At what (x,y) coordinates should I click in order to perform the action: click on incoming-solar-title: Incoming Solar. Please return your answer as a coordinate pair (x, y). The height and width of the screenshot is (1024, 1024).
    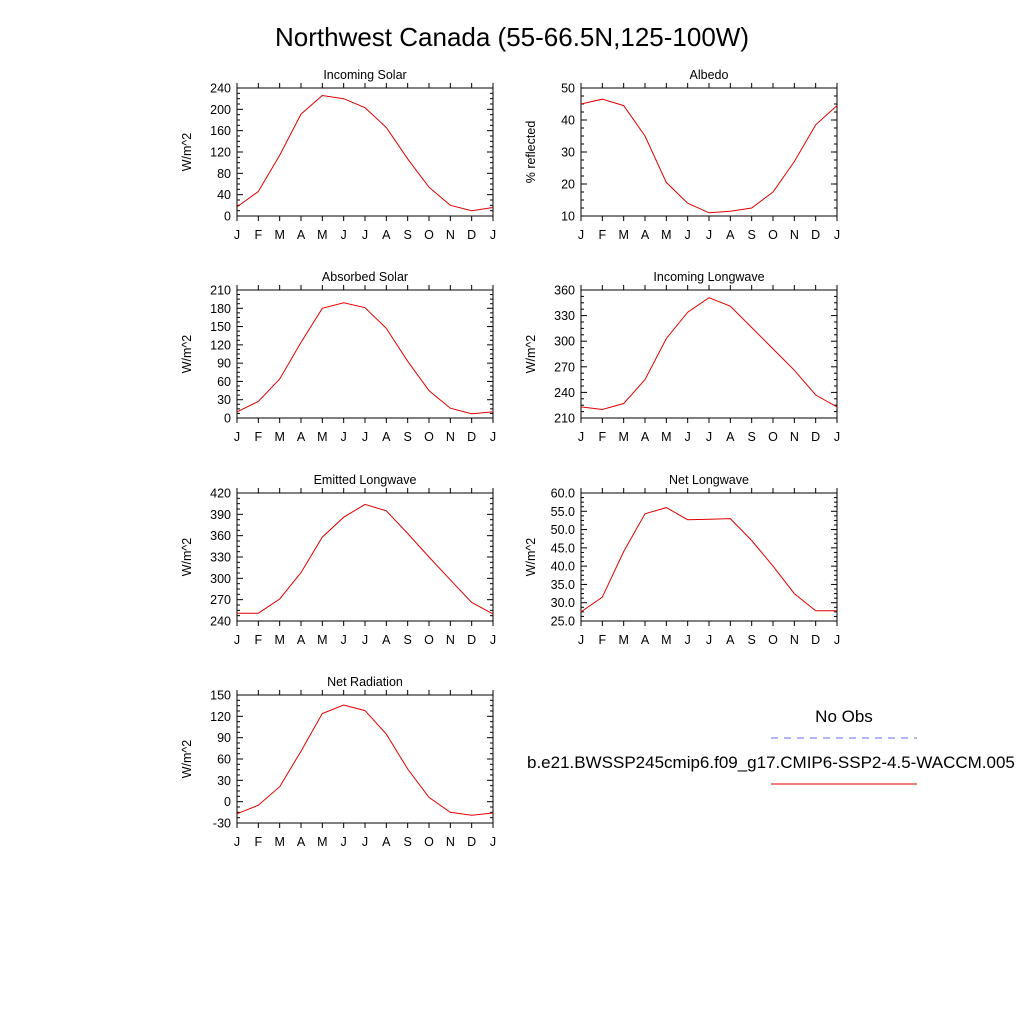
    Looking at the image, I should click on (364, 75).